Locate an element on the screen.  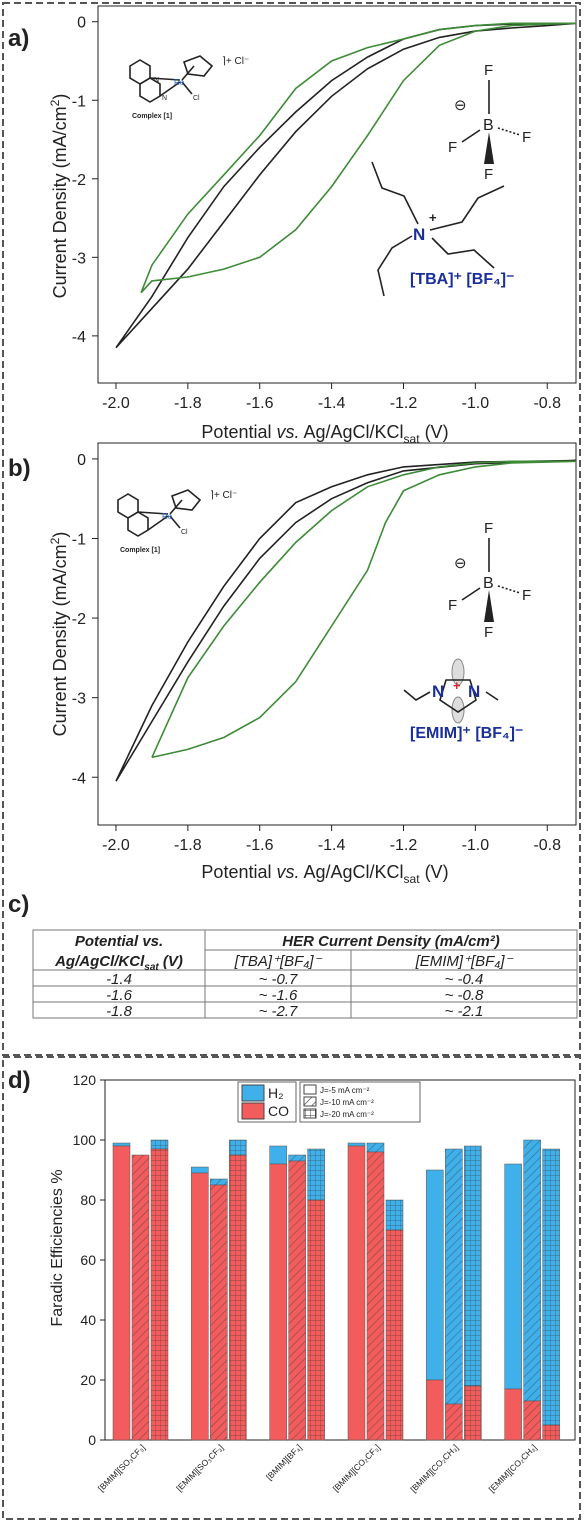
table-col-emim: [EMIM]⁺[BF₄]⁻ is located at coordinates (464, 961).